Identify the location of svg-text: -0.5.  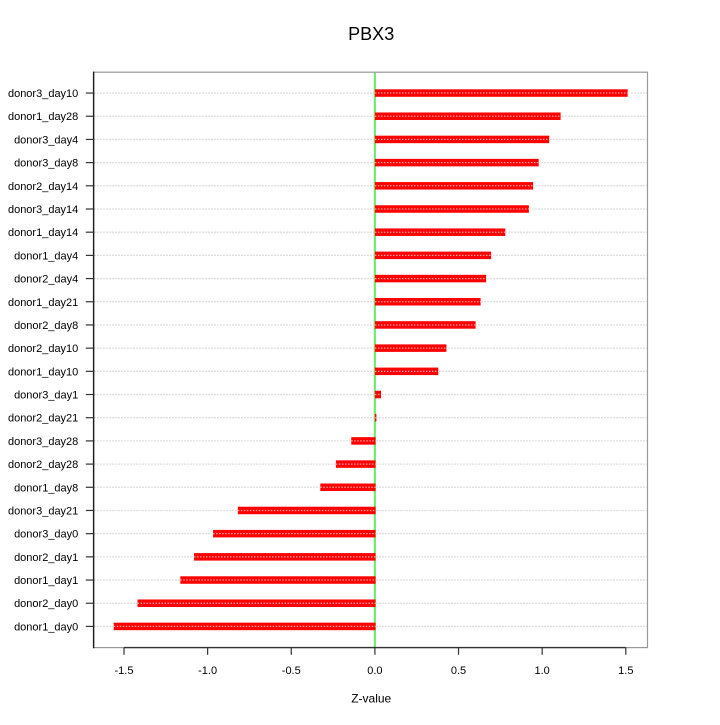
(291, 671).